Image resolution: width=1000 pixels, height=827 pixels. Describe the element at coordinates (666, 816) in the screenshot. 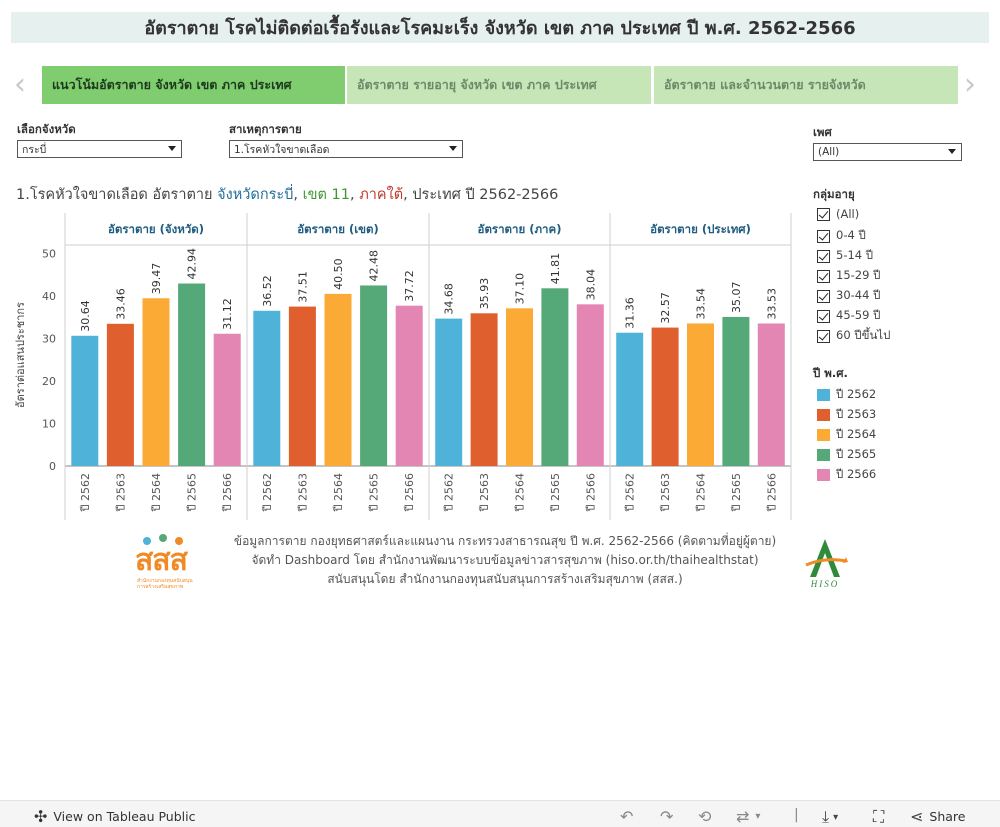

I see `redo-button: ↷` at that location.